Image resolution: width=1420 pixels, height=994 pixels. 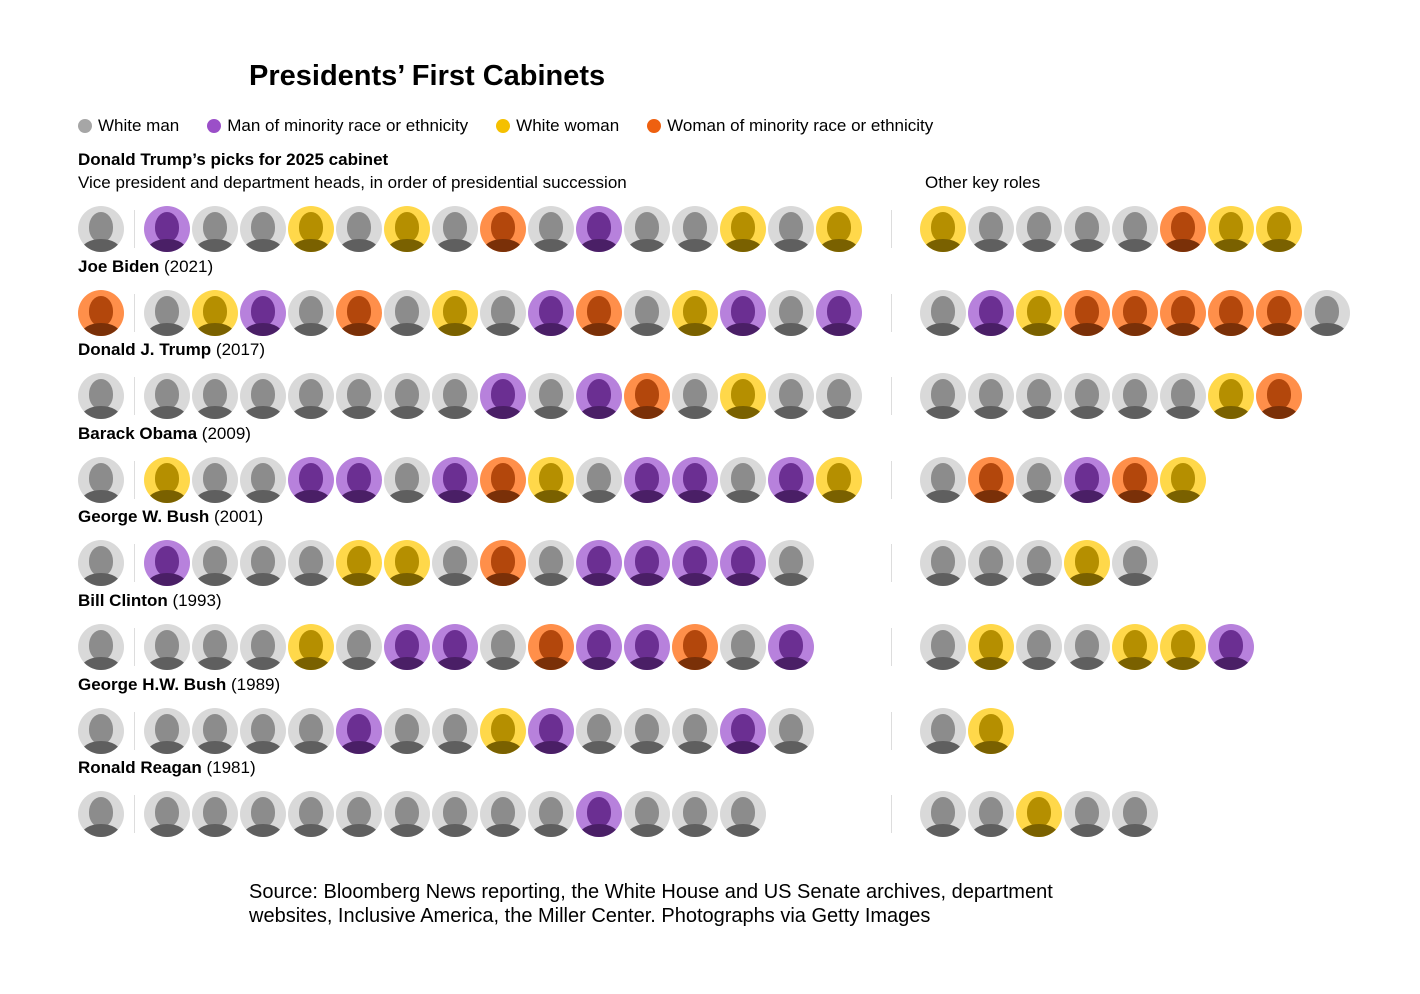 I want to click on president-name: Joe Biden, so click(x=119, y=266).